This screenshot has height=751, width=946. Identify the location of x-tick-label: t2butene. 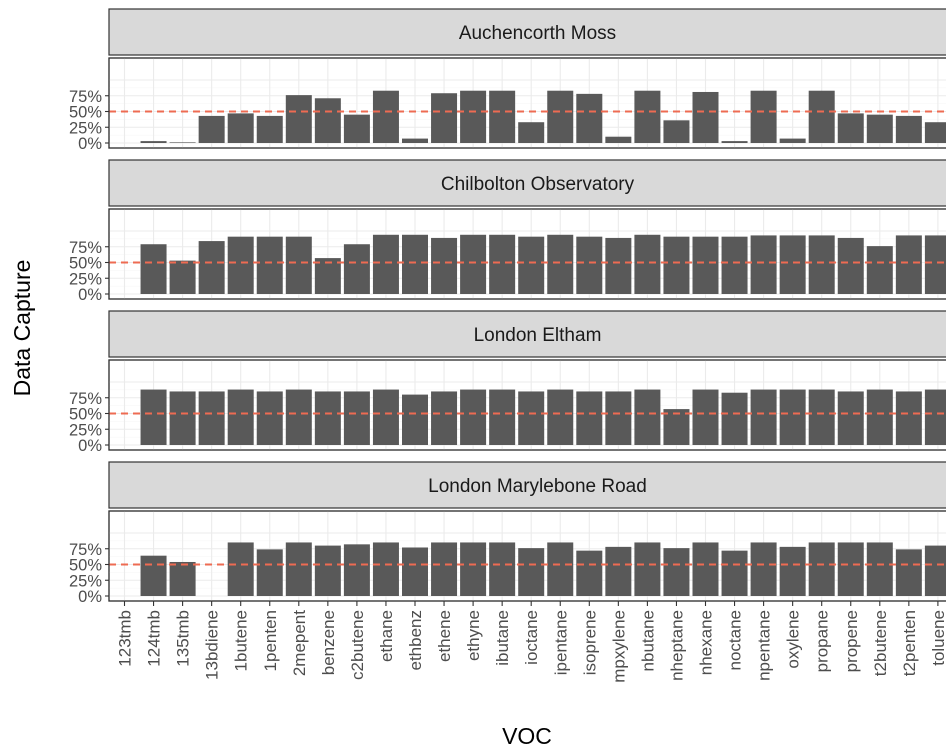
(880, 643).